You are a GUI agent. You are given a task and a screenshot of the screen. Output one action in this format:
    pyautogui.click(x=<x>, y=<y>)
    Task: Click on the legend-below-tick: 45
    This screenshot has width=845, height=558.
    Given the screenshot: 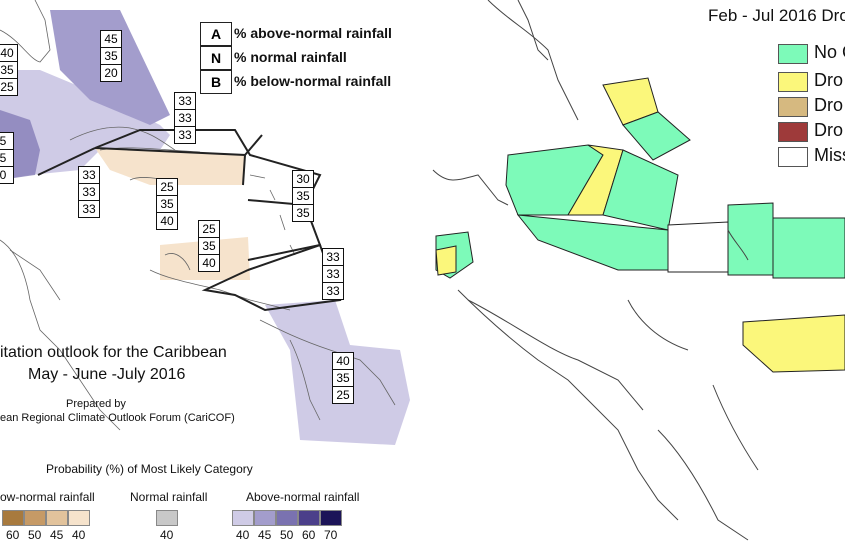 What is the action you would take?
    pyautogui.click(x=57, y=535)
    